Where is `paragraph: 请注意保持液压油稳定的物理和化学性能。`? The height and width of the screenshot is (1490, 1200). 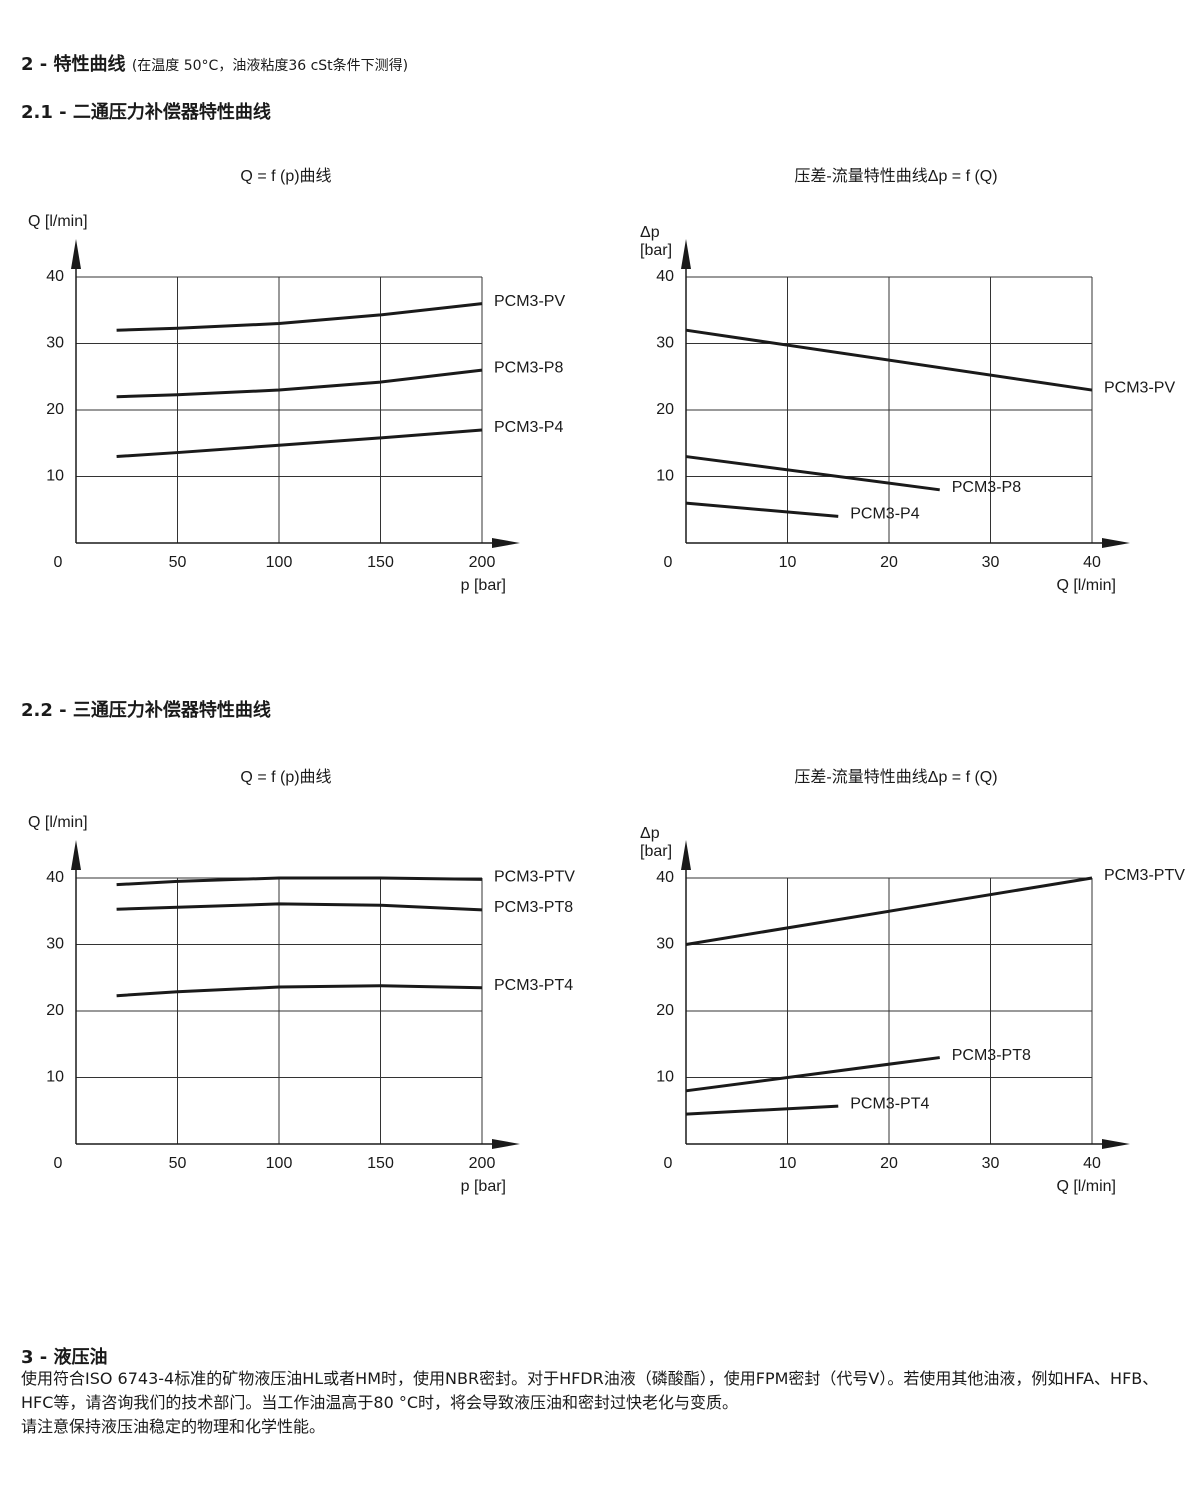 paragraph: 请注意保持液压油稳定的物理和化学性能。 is located at coordinates (173, 1426).